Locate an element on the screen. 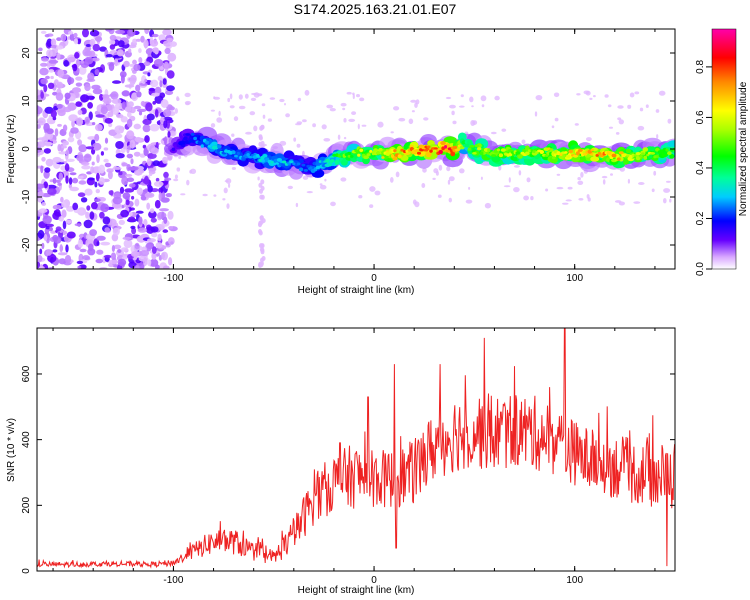 The width and height of the screenshot is (750, 600). colorbar-tick-label: 0.4 is located at coordinates (700, 168).